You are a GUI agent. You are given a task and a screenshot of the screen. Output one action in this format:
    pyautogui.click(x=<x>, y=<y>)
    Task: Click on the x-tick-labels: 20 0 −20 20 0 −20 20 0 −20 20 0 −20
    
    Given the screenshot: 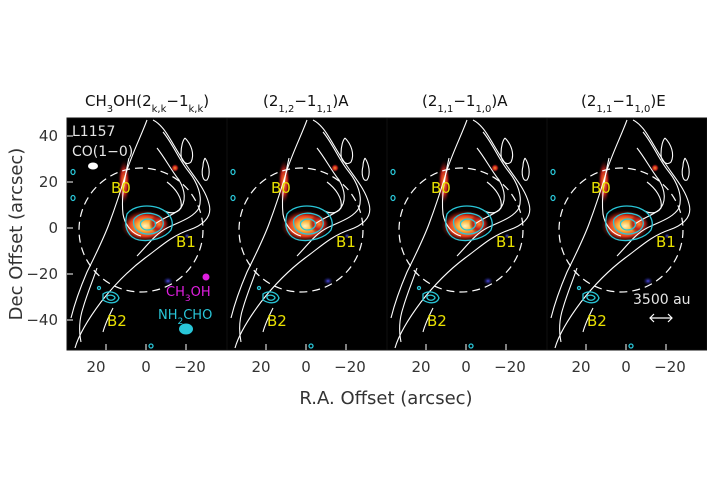 What is the action you would take?
    pyautogui.click(x=385, y=367)
    